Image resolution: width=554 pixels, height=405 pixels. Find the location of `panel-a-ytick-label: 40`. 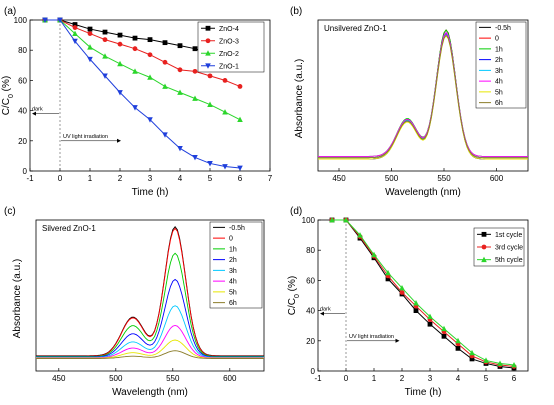

panel-a-ytick-label: 40 is located at coordinates (22, 111).